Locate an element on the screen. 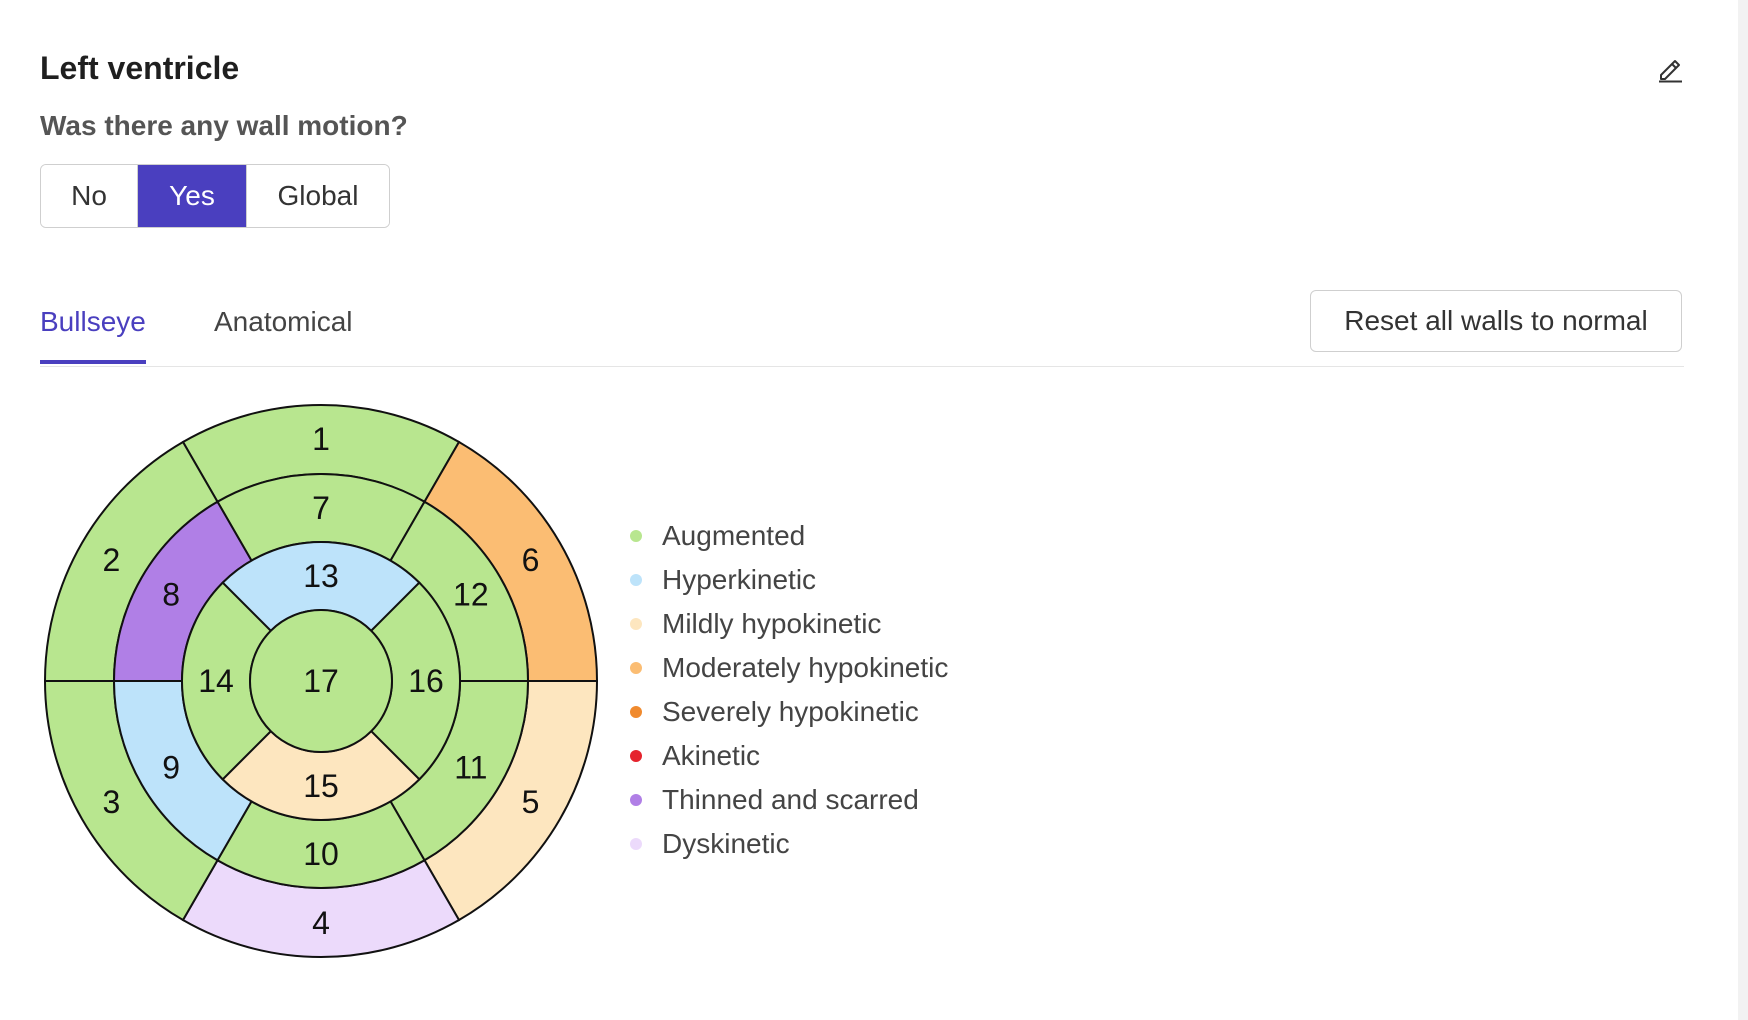  segment-label-12: 12 is located at coordinates (471, 595).